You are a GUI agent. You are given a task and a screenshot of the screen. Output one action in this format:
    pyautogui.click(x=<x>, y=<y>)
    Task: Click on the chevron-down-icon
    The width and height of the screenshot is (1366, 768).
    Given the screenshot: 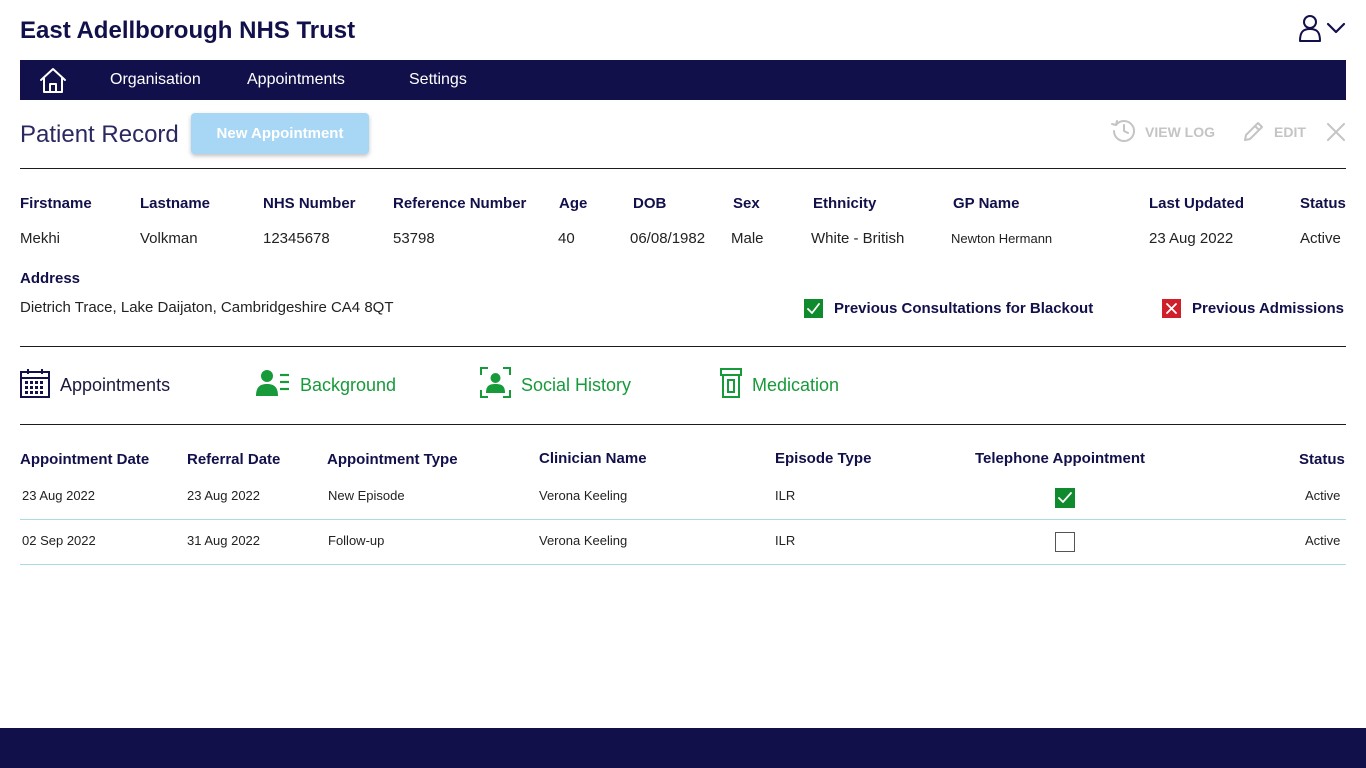 What is the action you would take?
    pyautogui.click(x=1336, y=30)
    